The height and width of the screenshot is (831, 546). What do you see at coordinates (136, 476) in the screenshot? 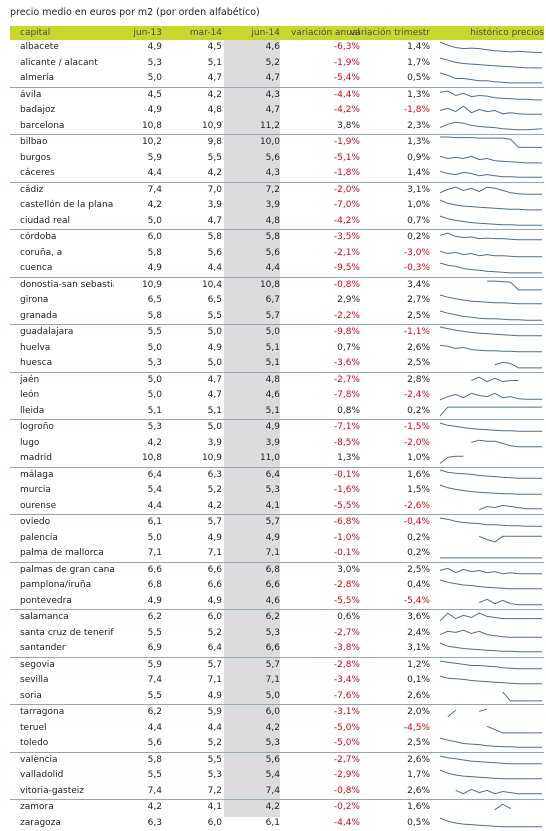
I see `price-jun13: 6,4` at bounding box center [136, 476].